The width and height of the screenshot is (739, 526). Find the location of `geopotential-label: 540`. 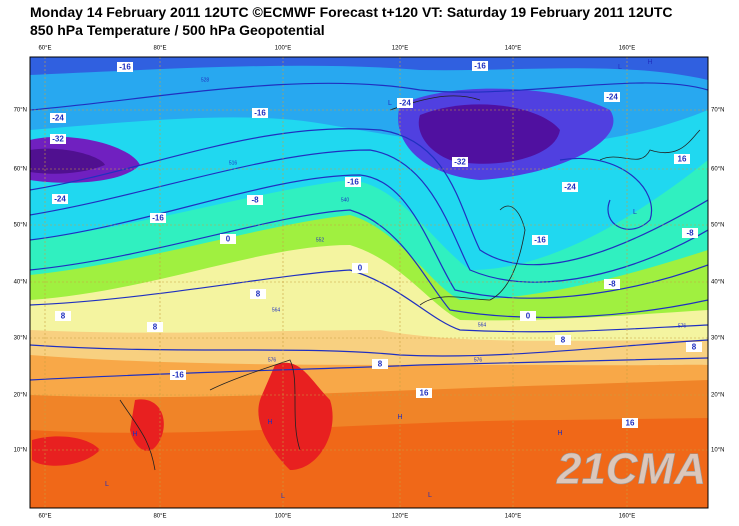

geopotential-label: 540 is located at coordinates (345, 200).